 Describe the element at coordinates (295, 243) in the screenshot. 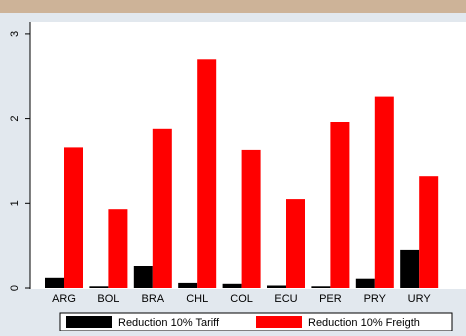

I see `bar-freigth-ecu` at that location.